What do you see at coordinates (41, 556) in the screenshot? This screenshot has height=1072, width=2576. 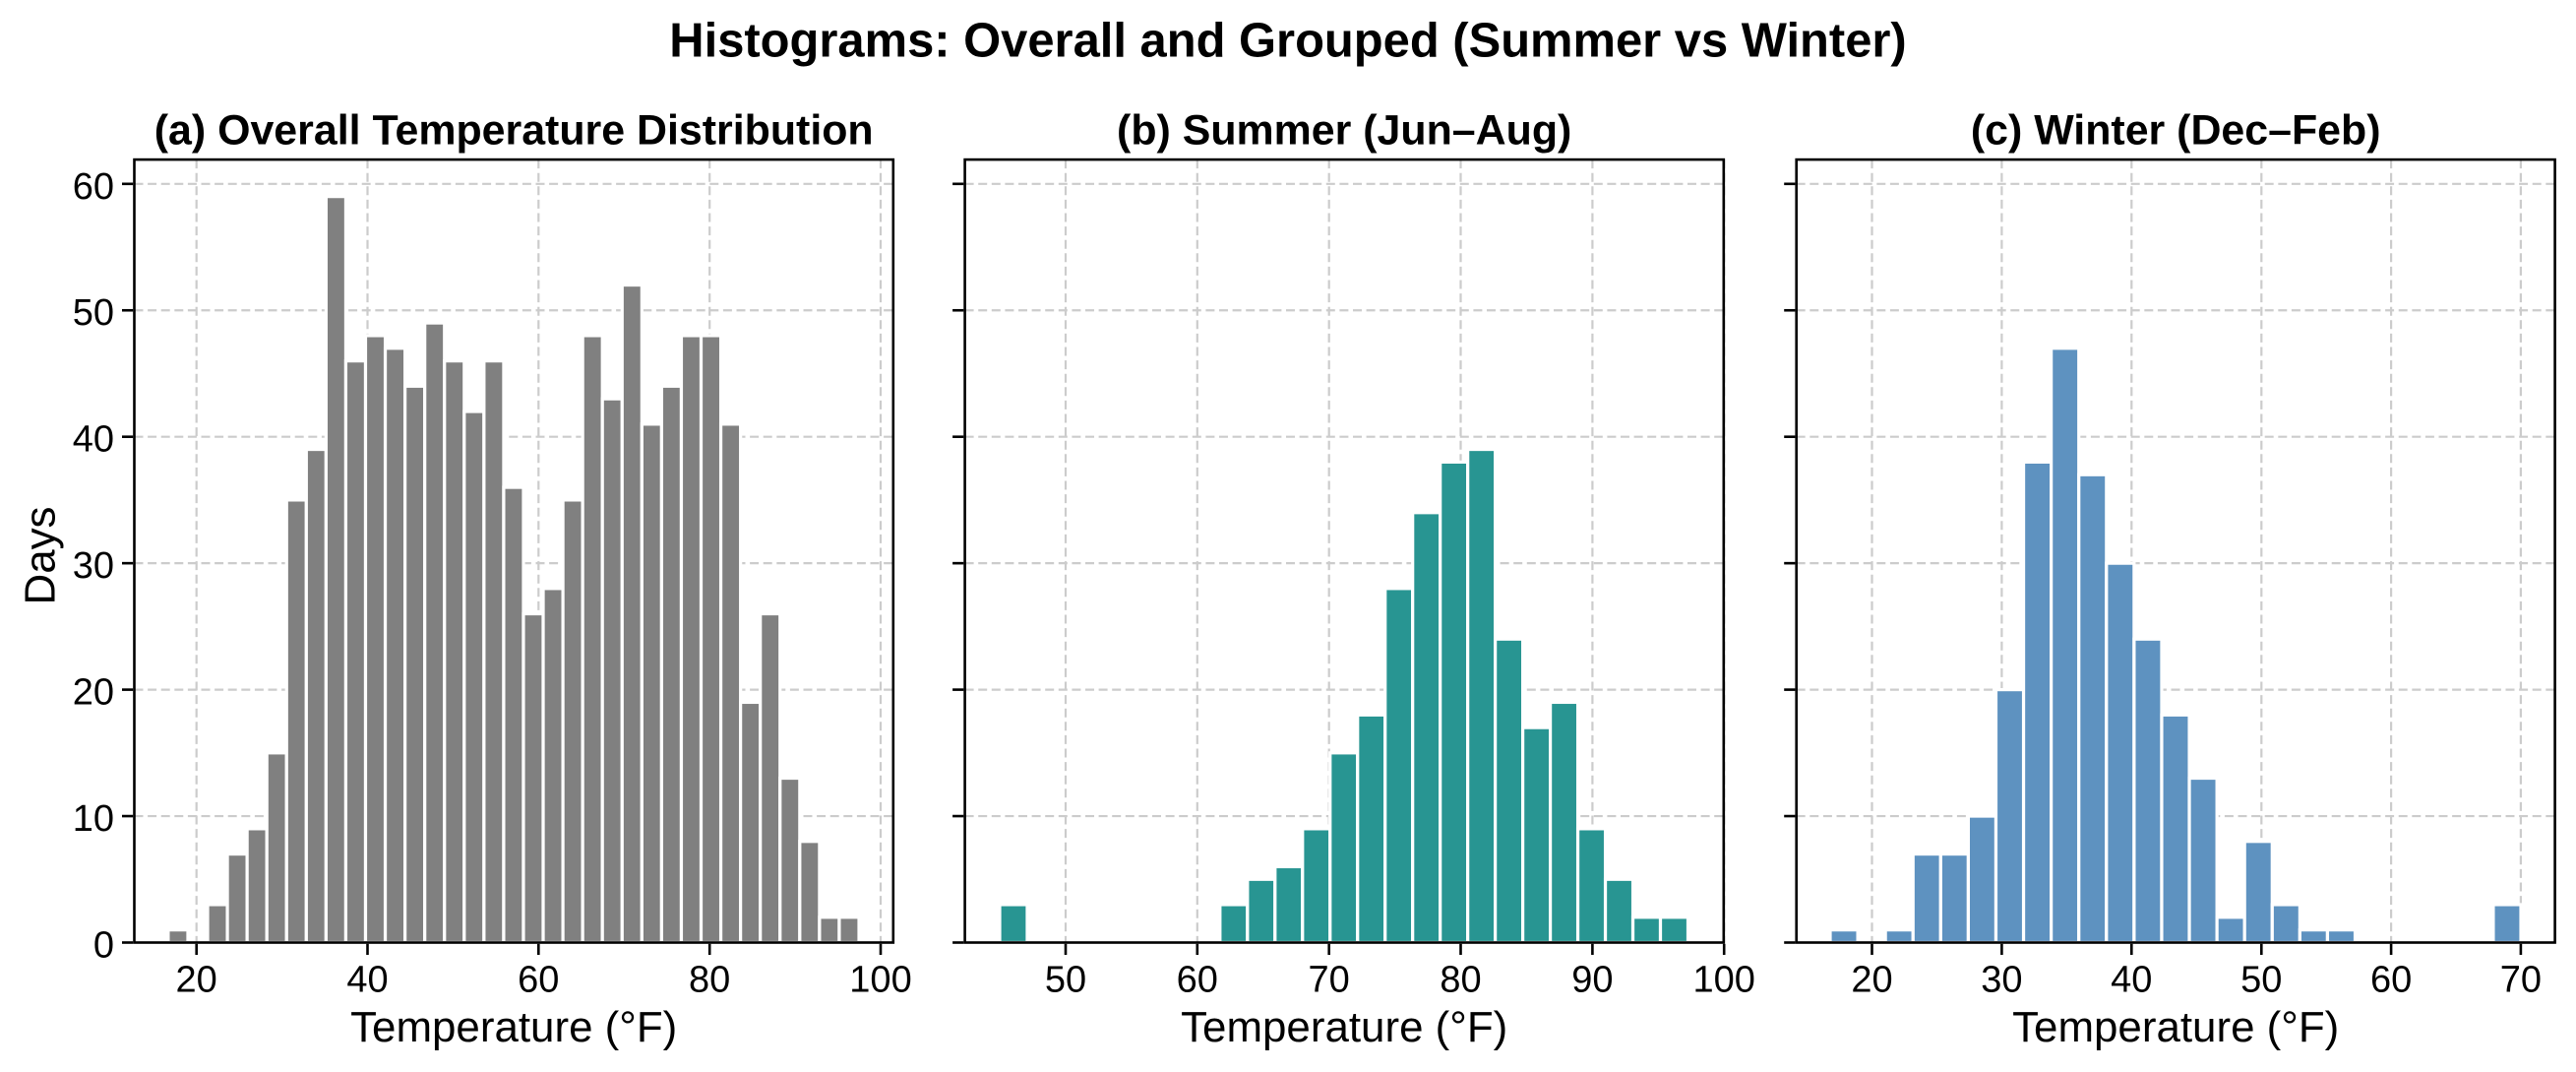 I see `svg-text: Days` at bounding box center [41, 556].